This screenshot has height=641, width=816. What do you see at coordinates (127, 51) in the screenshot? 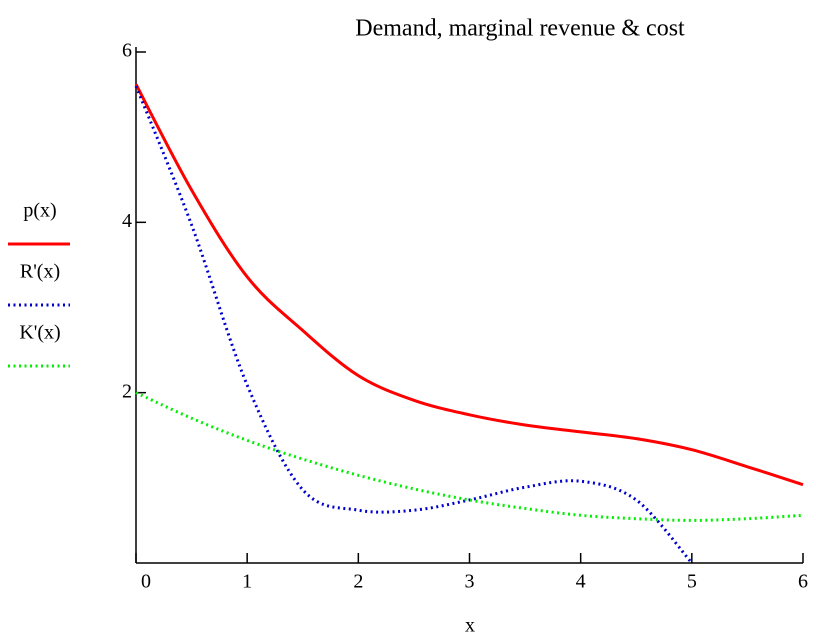
I see `y-tick-label: 6` at bounding box center [127, 51].